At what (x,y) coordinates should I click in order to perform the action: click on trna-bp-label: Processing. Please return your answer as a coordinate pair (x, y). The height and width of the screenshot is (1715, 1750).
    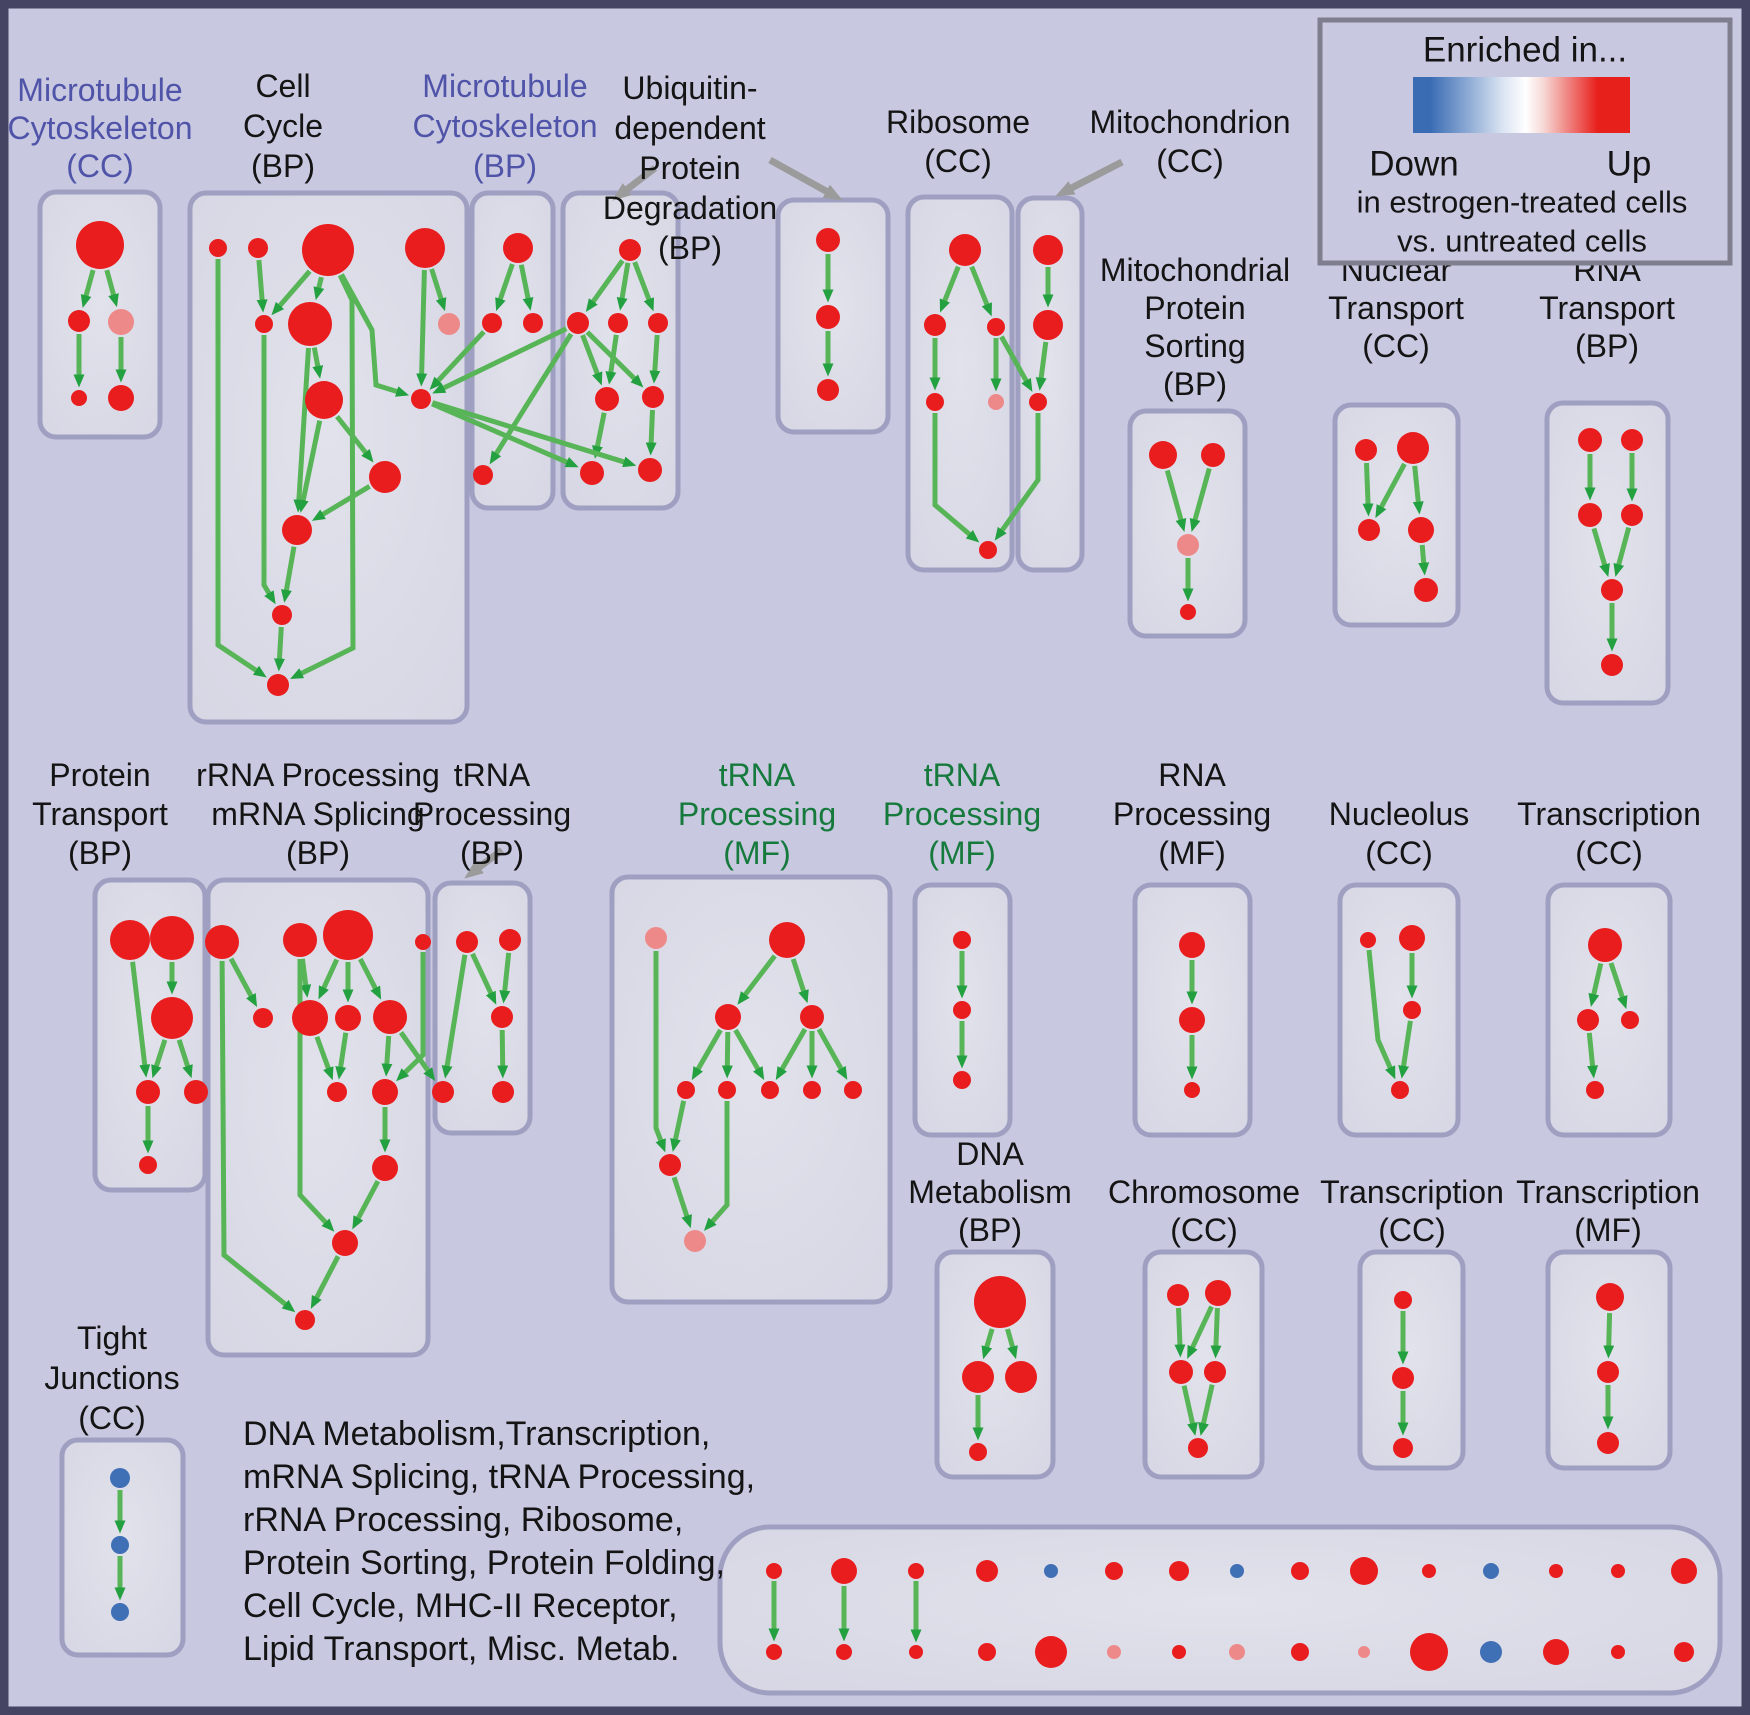
    Looking at the image, I should click on (492, 814).